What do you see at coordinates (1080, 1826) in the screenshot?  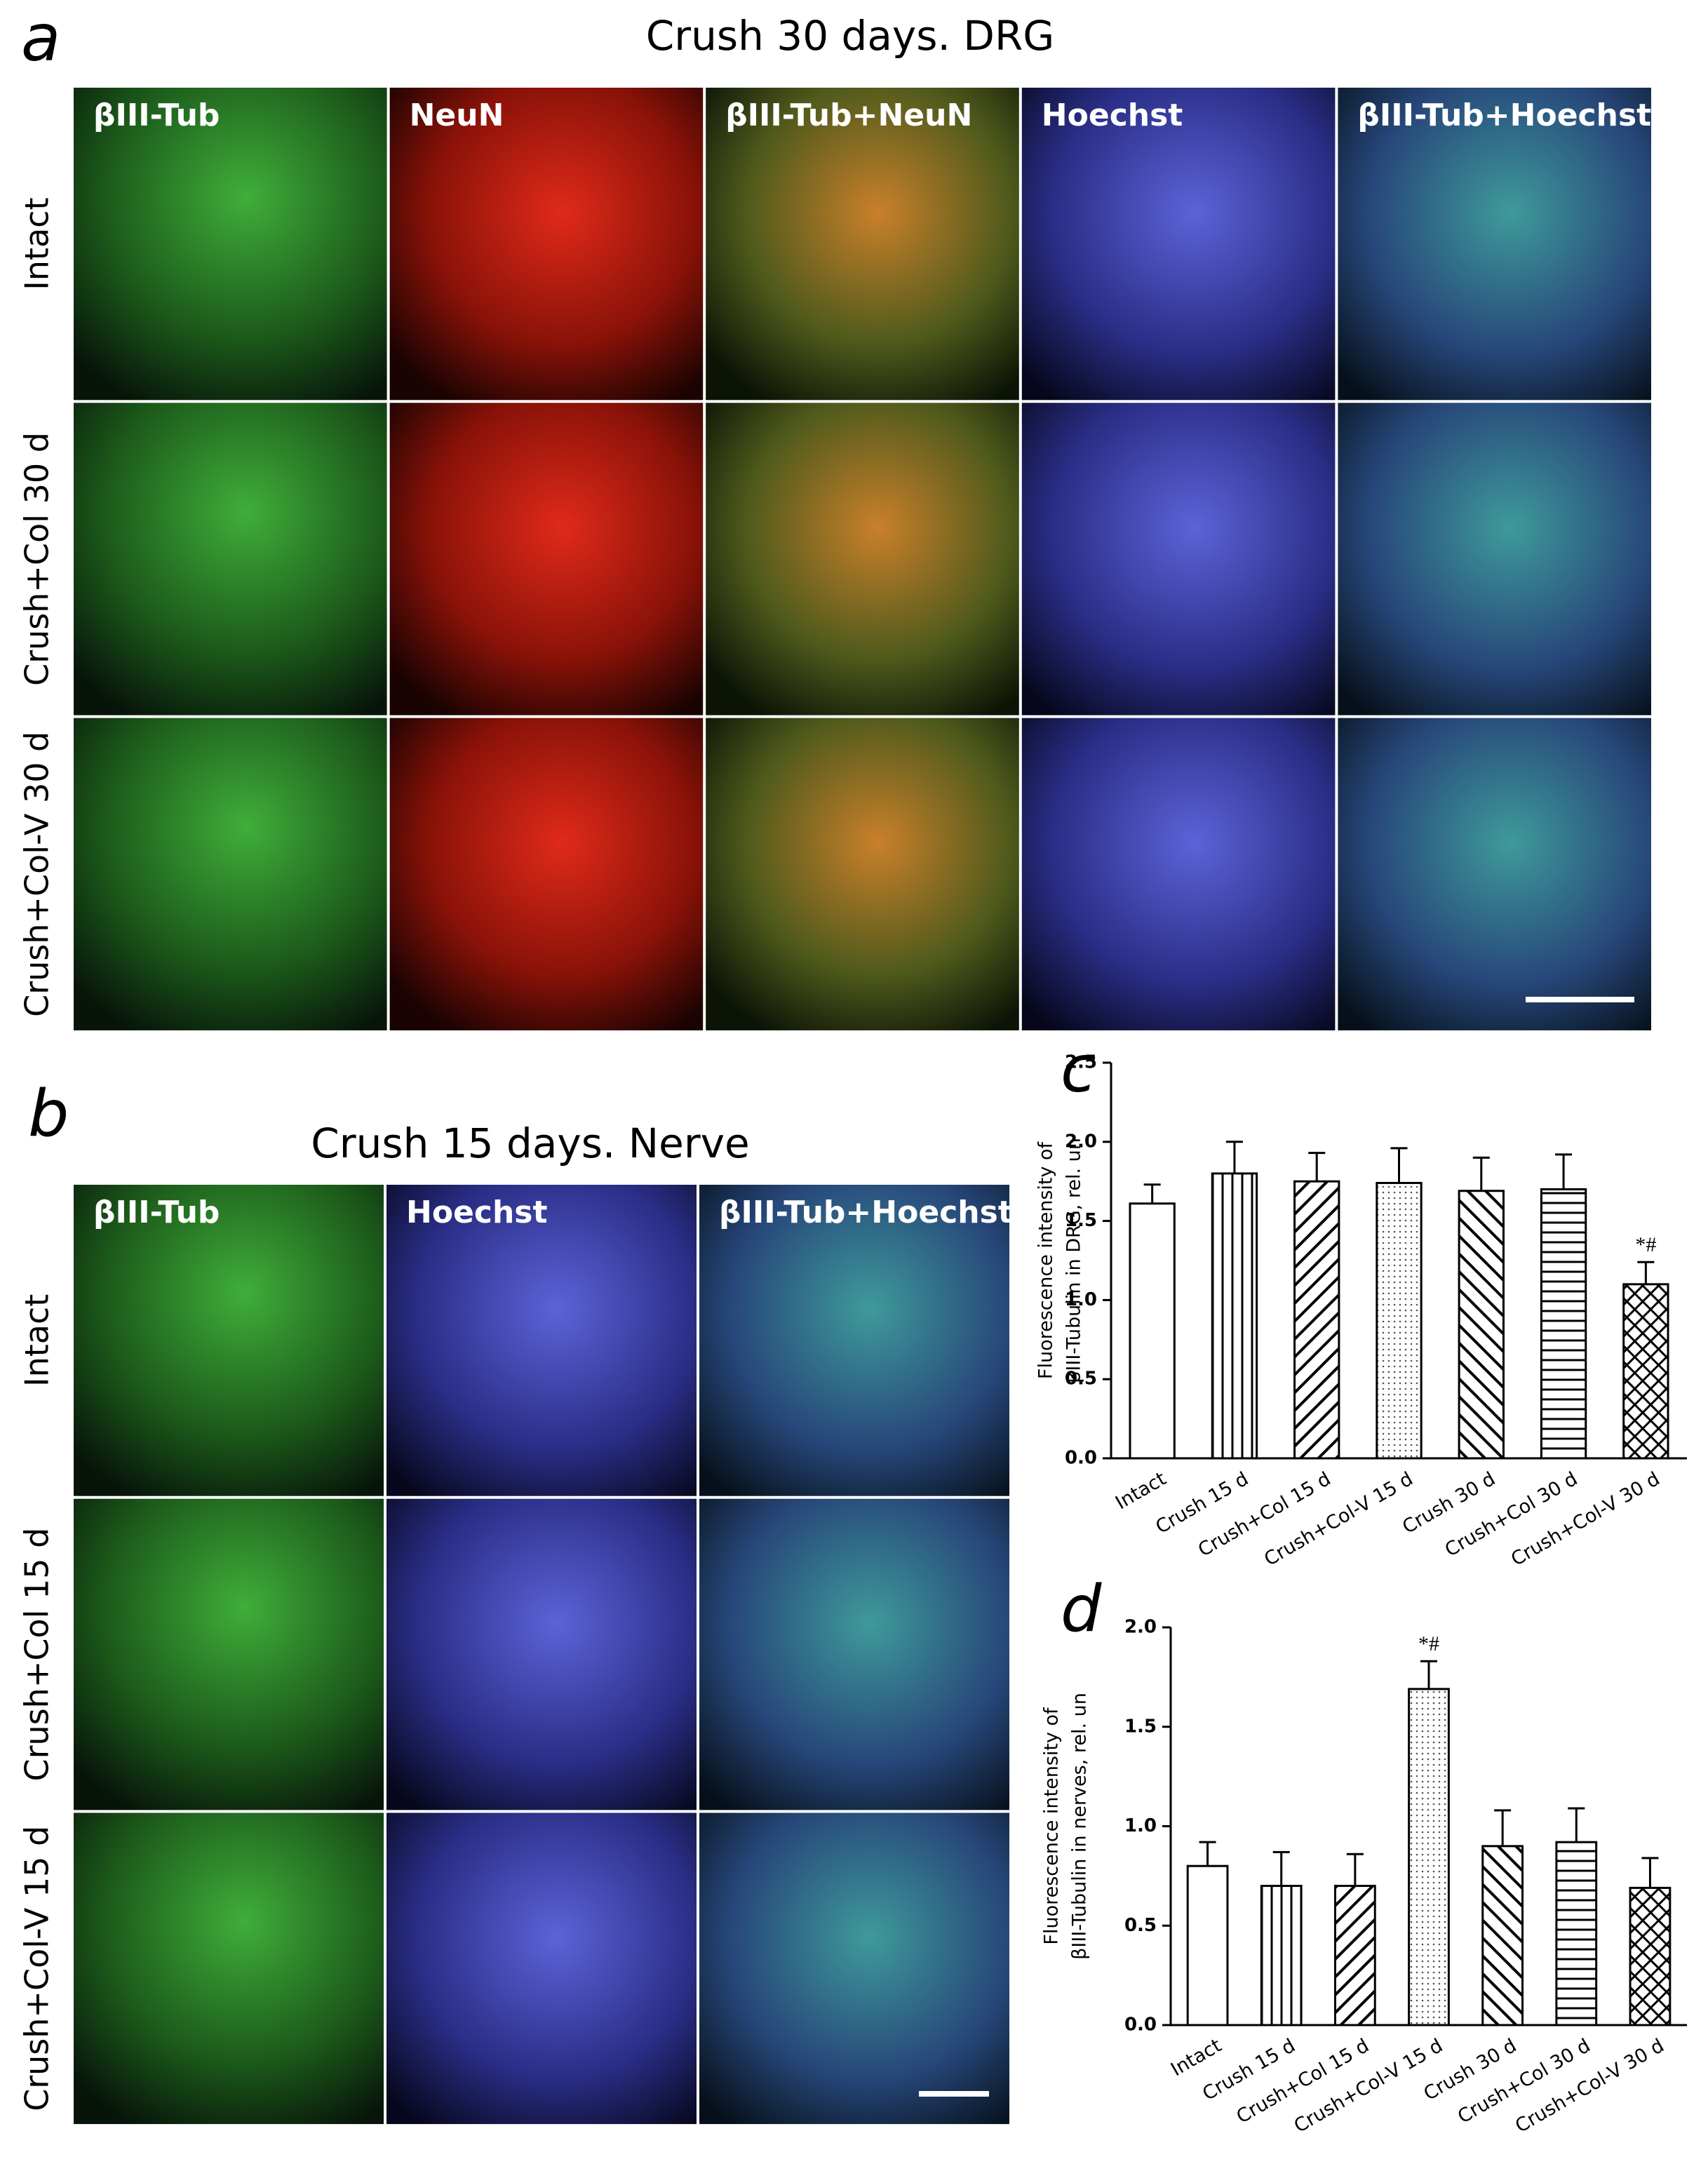 I see `y-axis-label: βIII-Tubulin in nerves, rel. un` at bounding box center [1080, 1826].